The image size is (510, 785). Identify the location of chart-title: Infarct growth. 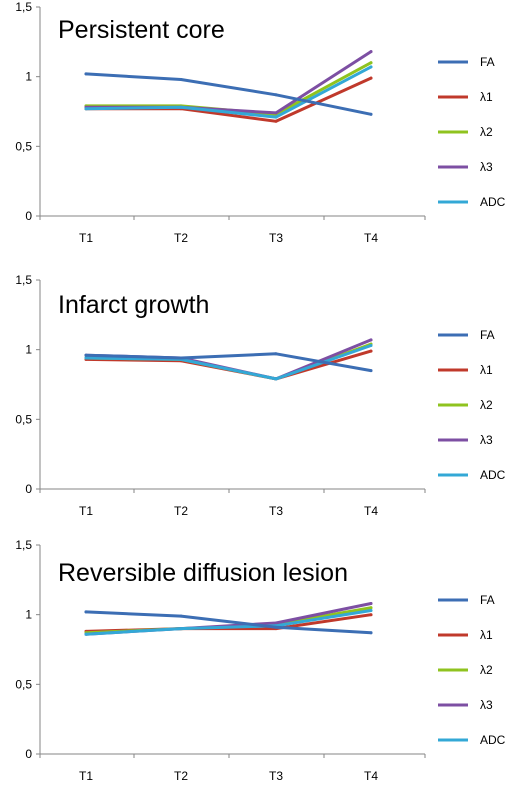
(133, 305).